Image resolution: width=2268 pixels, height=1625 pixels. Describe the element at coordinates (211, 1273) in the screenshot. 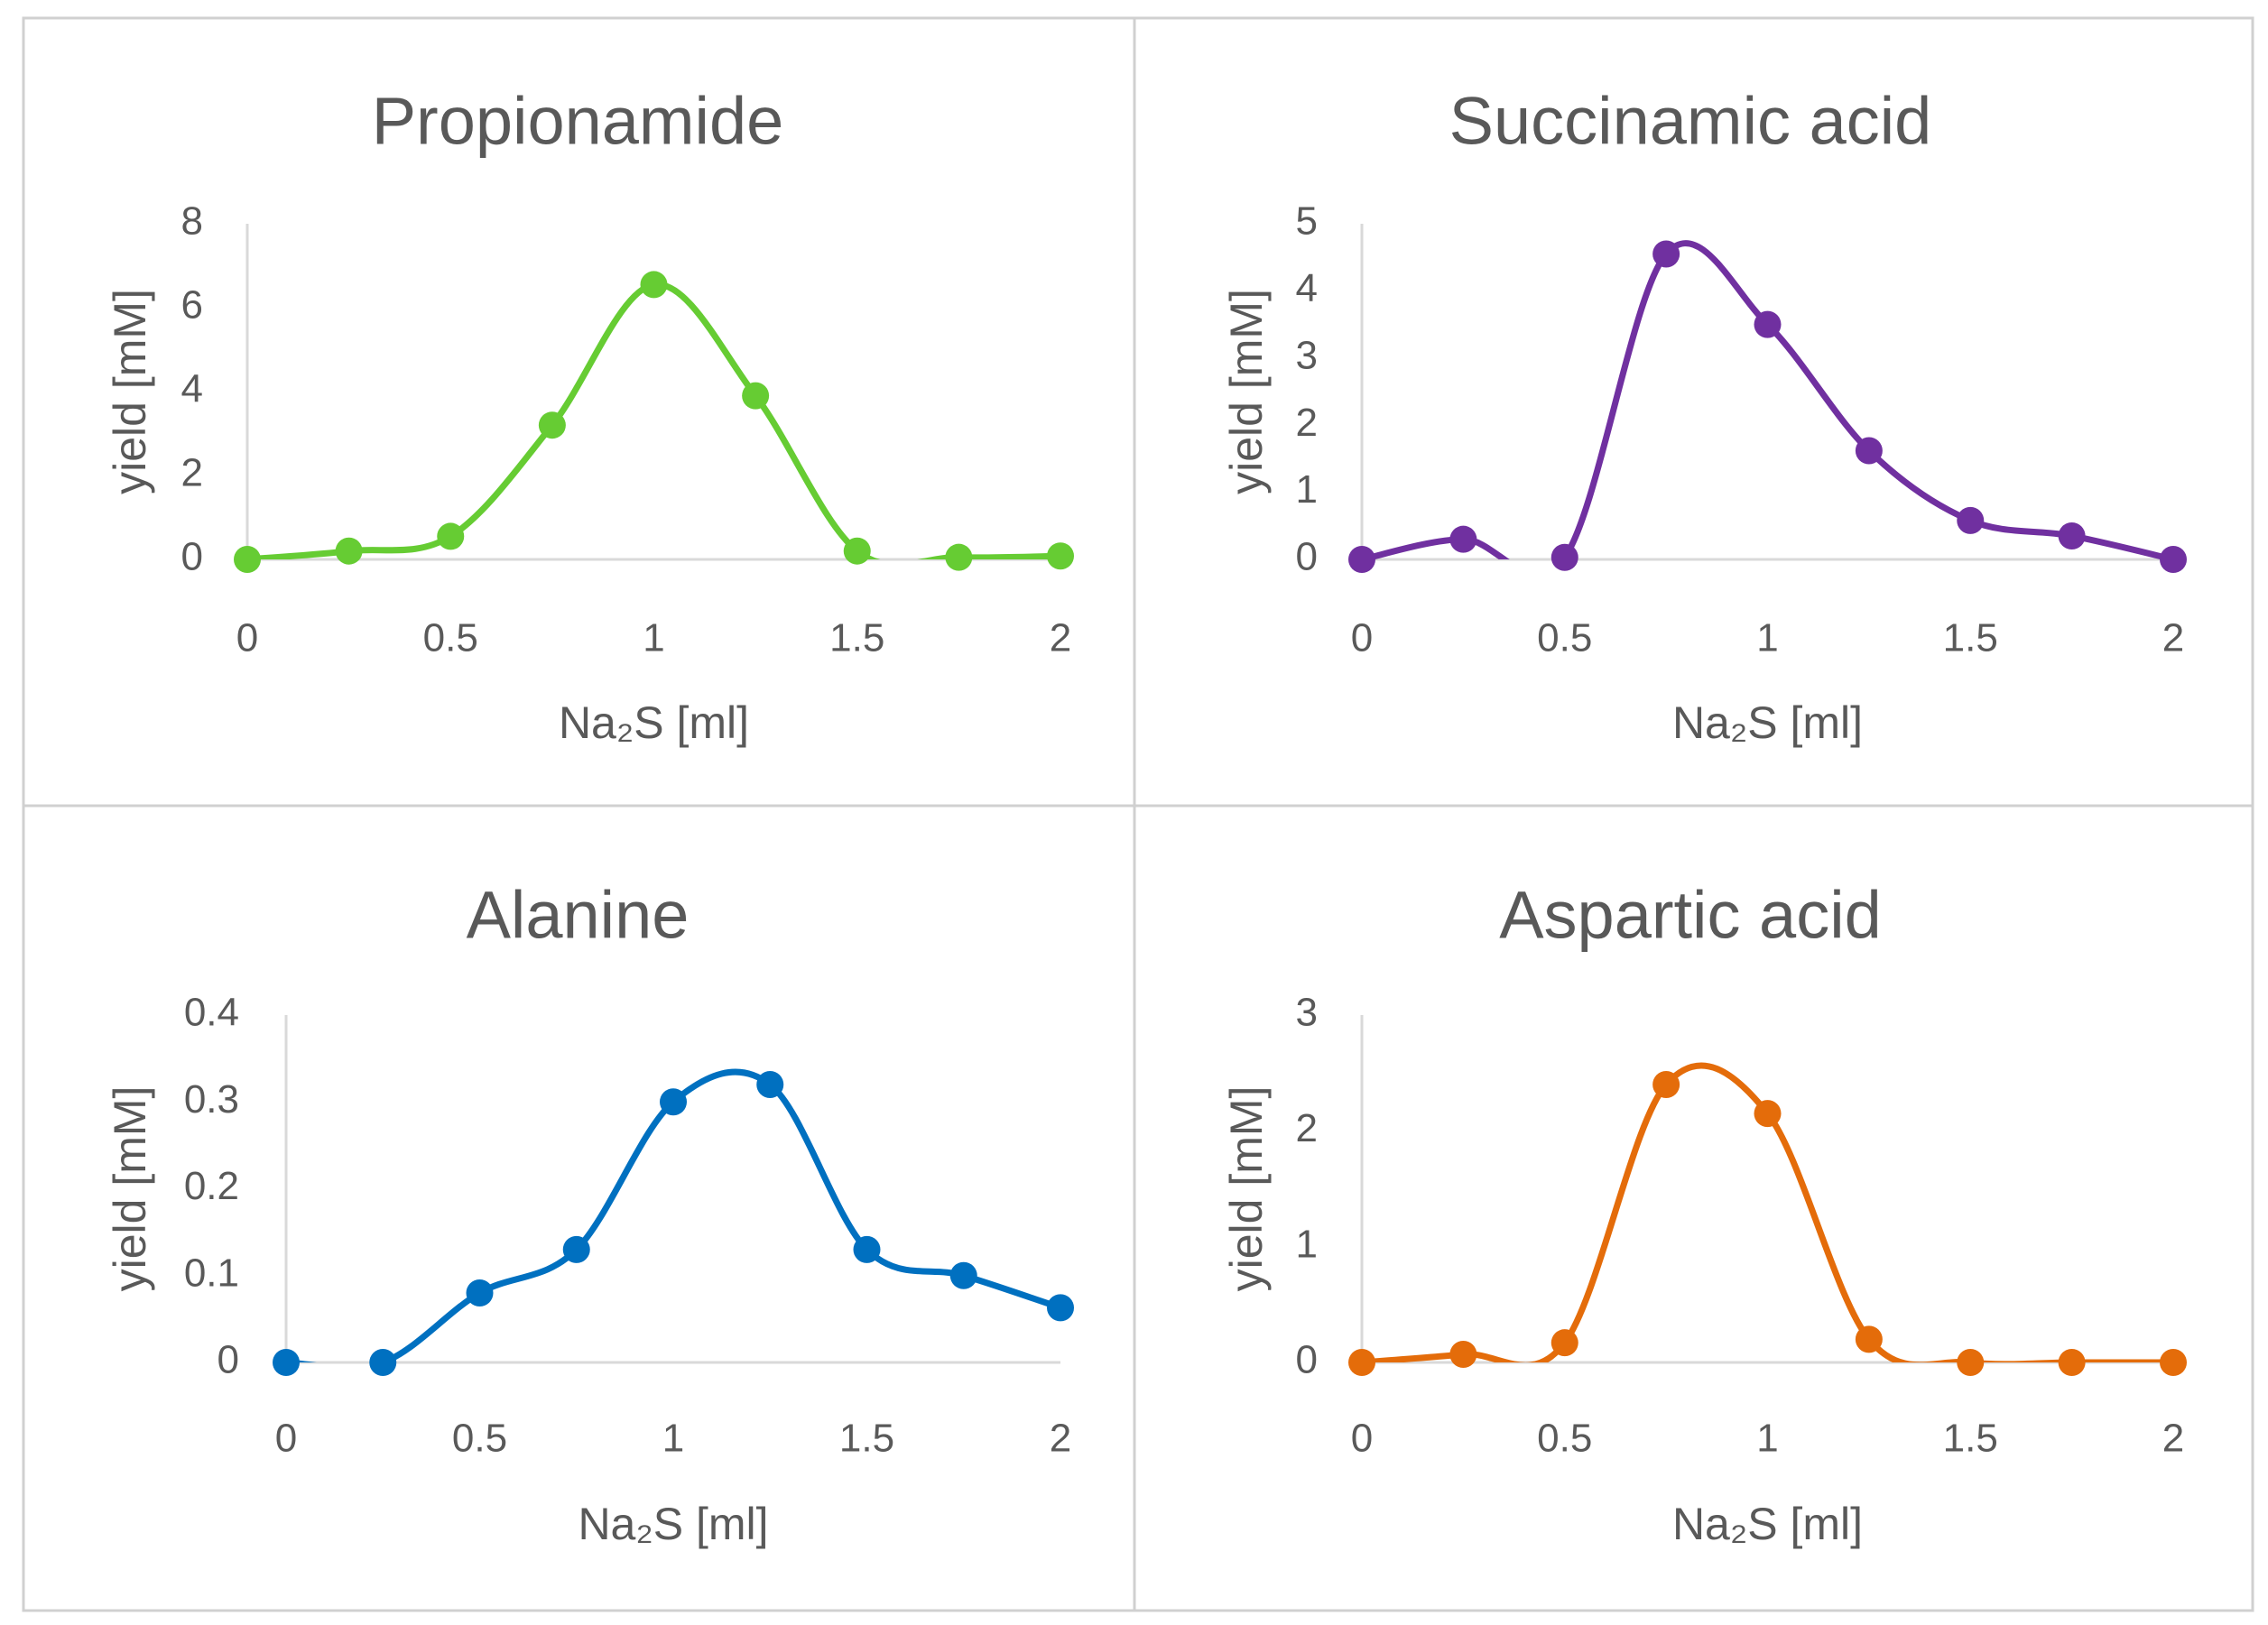

I see `y-tick-label: 0.1` at that location.